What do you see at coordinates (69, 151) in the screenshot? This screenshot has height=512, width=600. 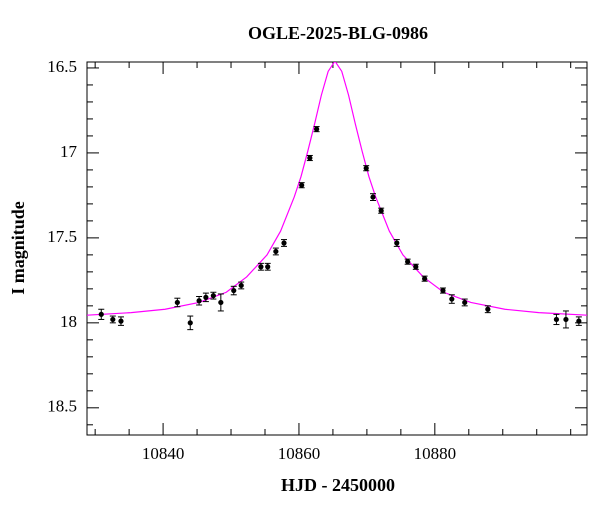 I see `y-tick-label: 17` at bounding box center [69, 151].